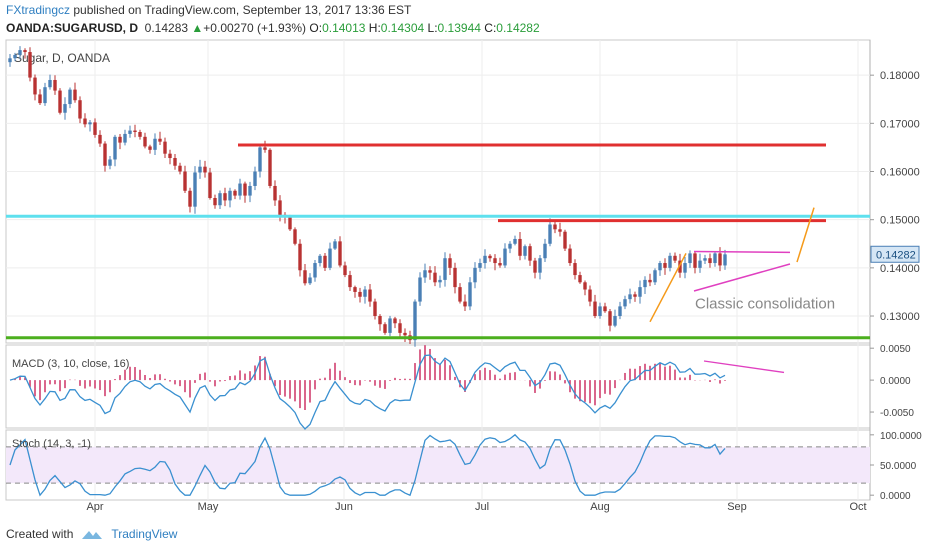  I want to click on stoch-tick-label: 0.0000, so click(895, 496).